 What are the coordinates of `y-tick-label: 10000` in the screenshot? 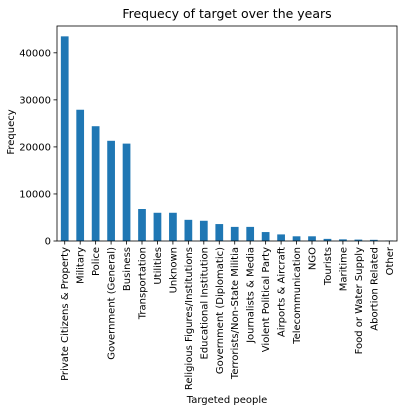 It's located at (35, 194).